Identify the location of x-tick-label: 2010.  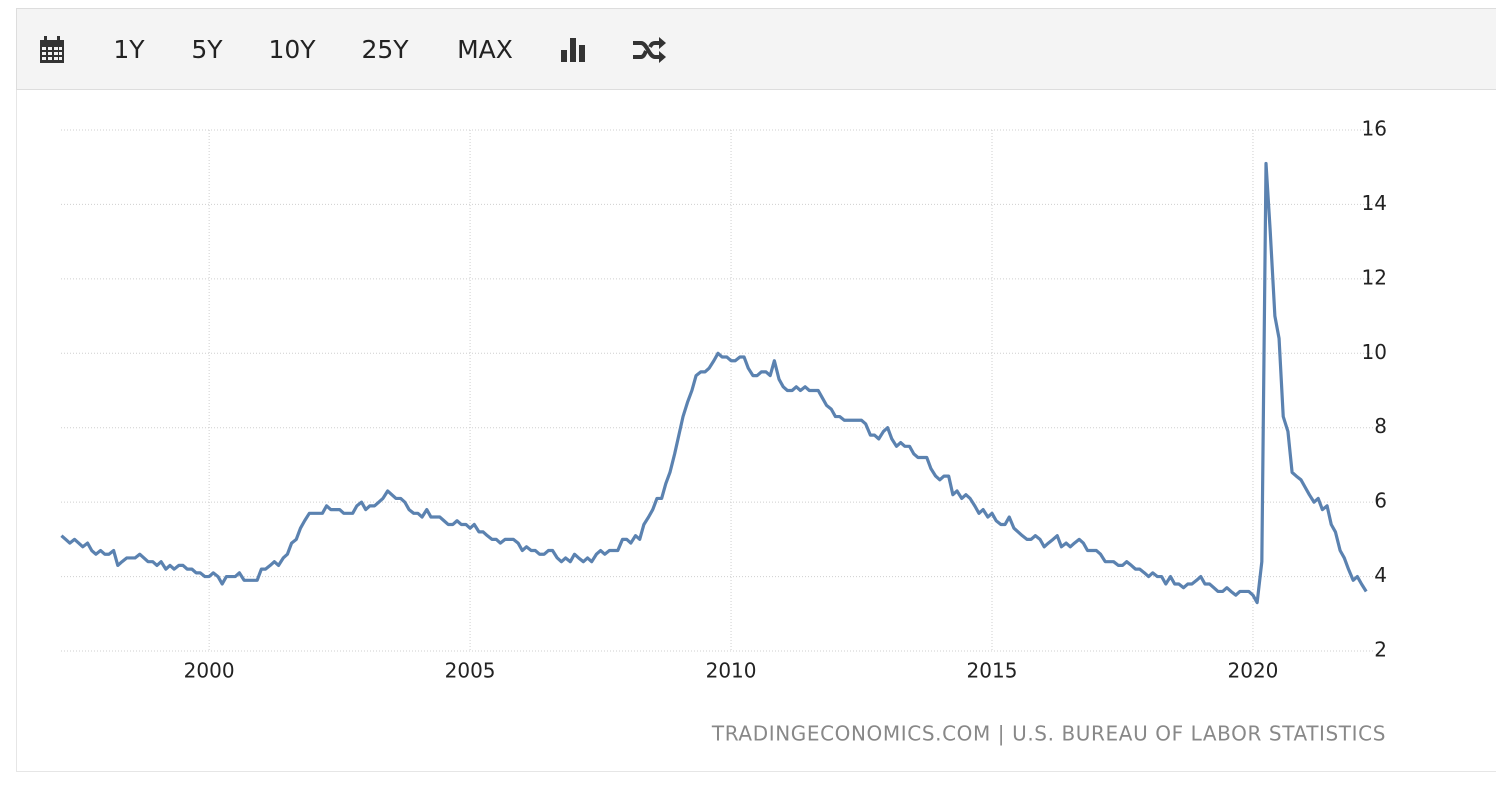
(731, 671).